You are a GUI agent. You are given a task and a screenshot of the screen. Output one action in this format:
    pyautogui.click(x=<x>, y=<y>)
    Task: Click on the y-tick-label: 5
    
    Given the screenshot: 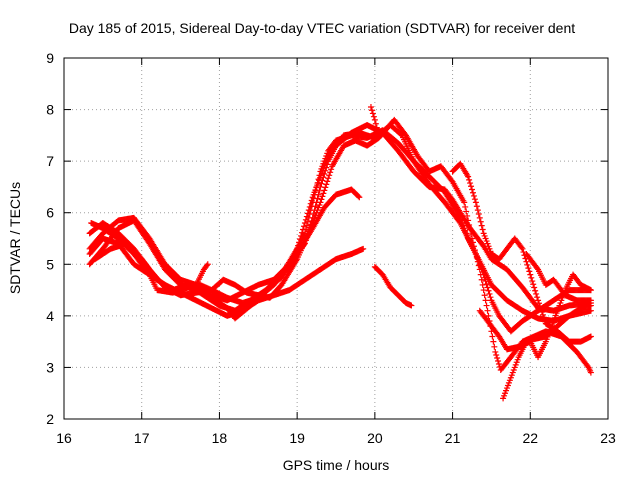 What is the action you would take?
    pyautogui.click(x=50, y=264)
    